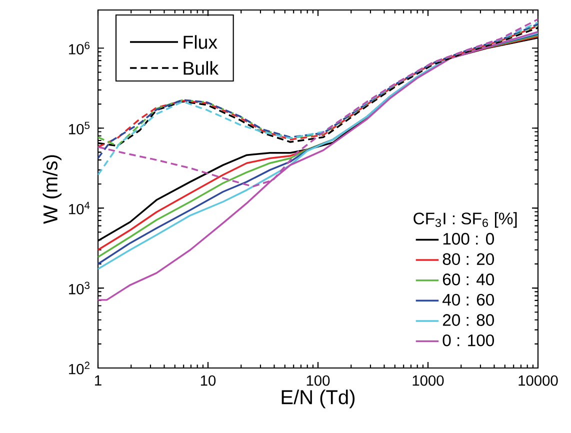 The width and height of the screenshot is (571, 433). Describe the element at coordinates (468, 340) in the screenshot. I see `legend-label: 0 : 100` at that location.